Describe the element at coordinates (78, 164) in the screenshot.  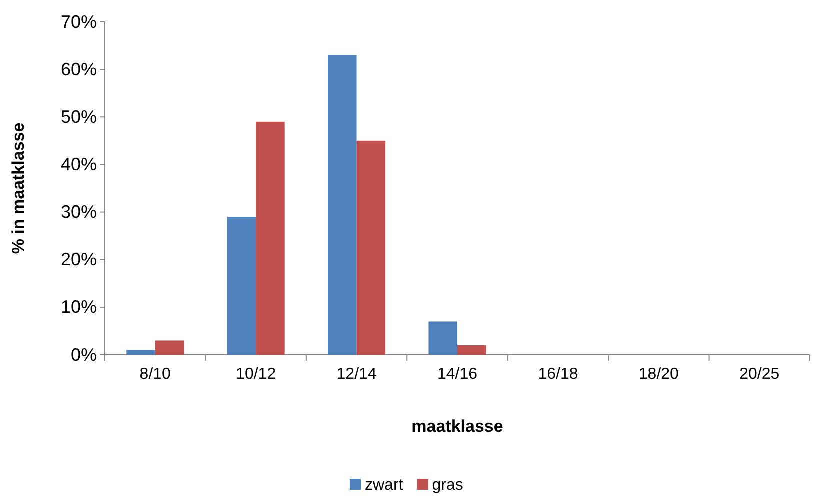
I see `y-tick-label: 40%` at that location.